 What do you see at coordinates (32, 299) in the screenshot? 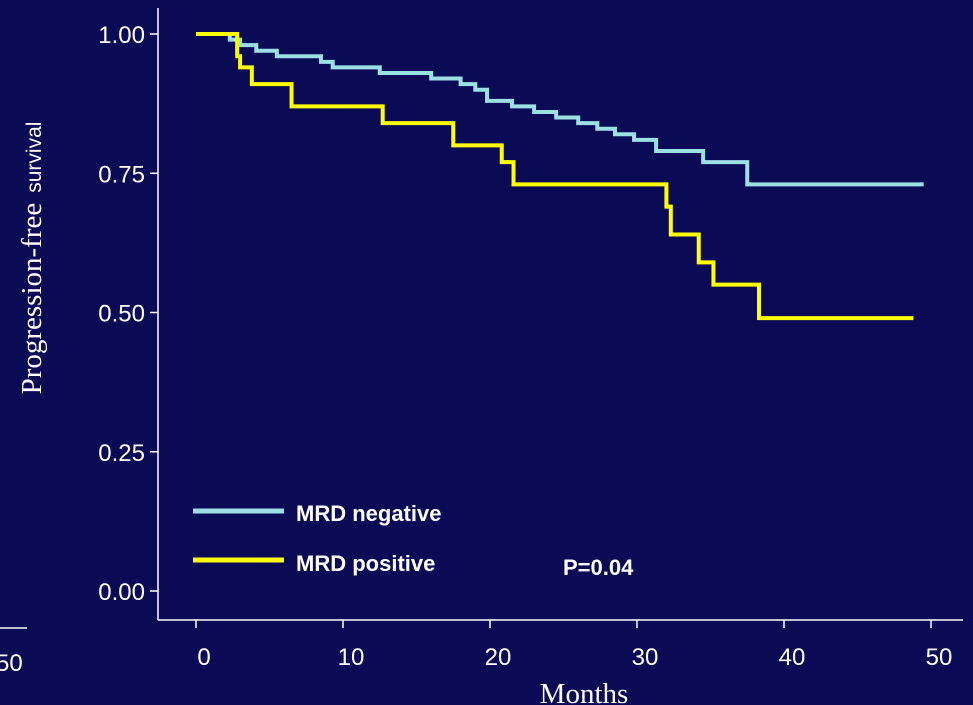
I see `y-axis-label-main: Progression-free` at bounding box center [32, 299].